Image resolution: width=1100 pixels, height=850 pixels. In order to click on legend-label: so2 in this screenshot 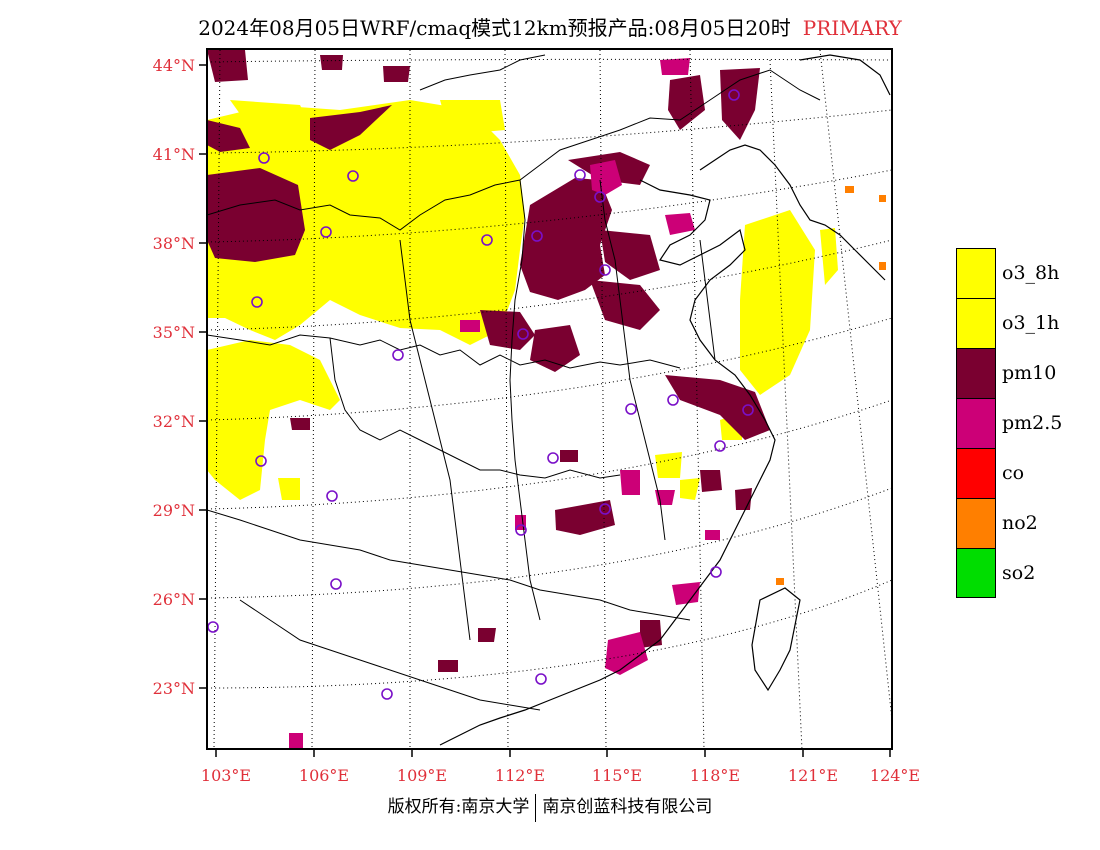, I will do `click(1019, 573)`.